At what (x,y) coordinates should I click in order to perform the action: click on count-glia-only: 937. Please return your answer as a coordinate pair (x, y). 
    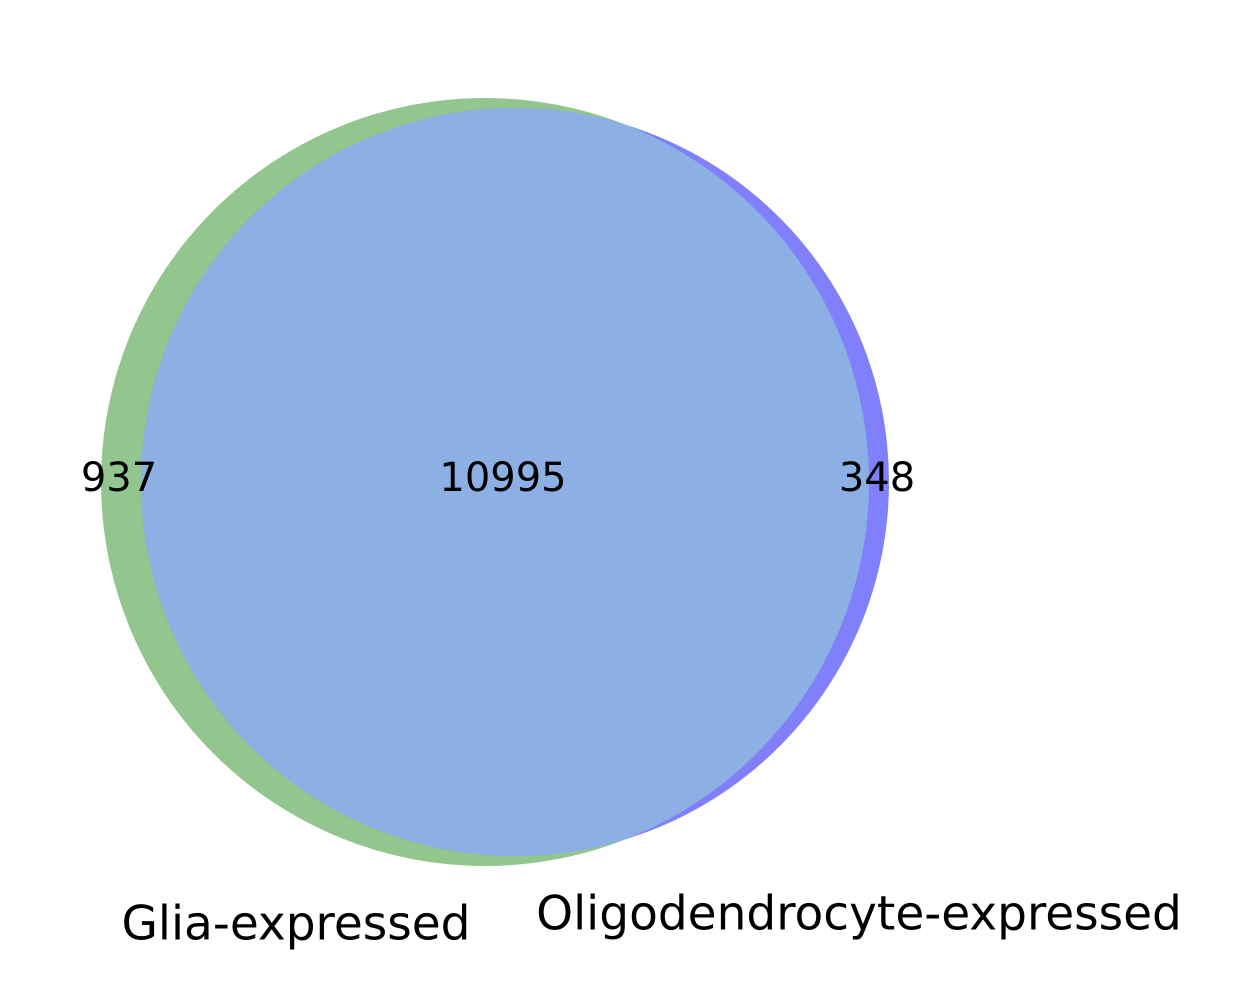
    Looking at the image, I should click on (119, 478).